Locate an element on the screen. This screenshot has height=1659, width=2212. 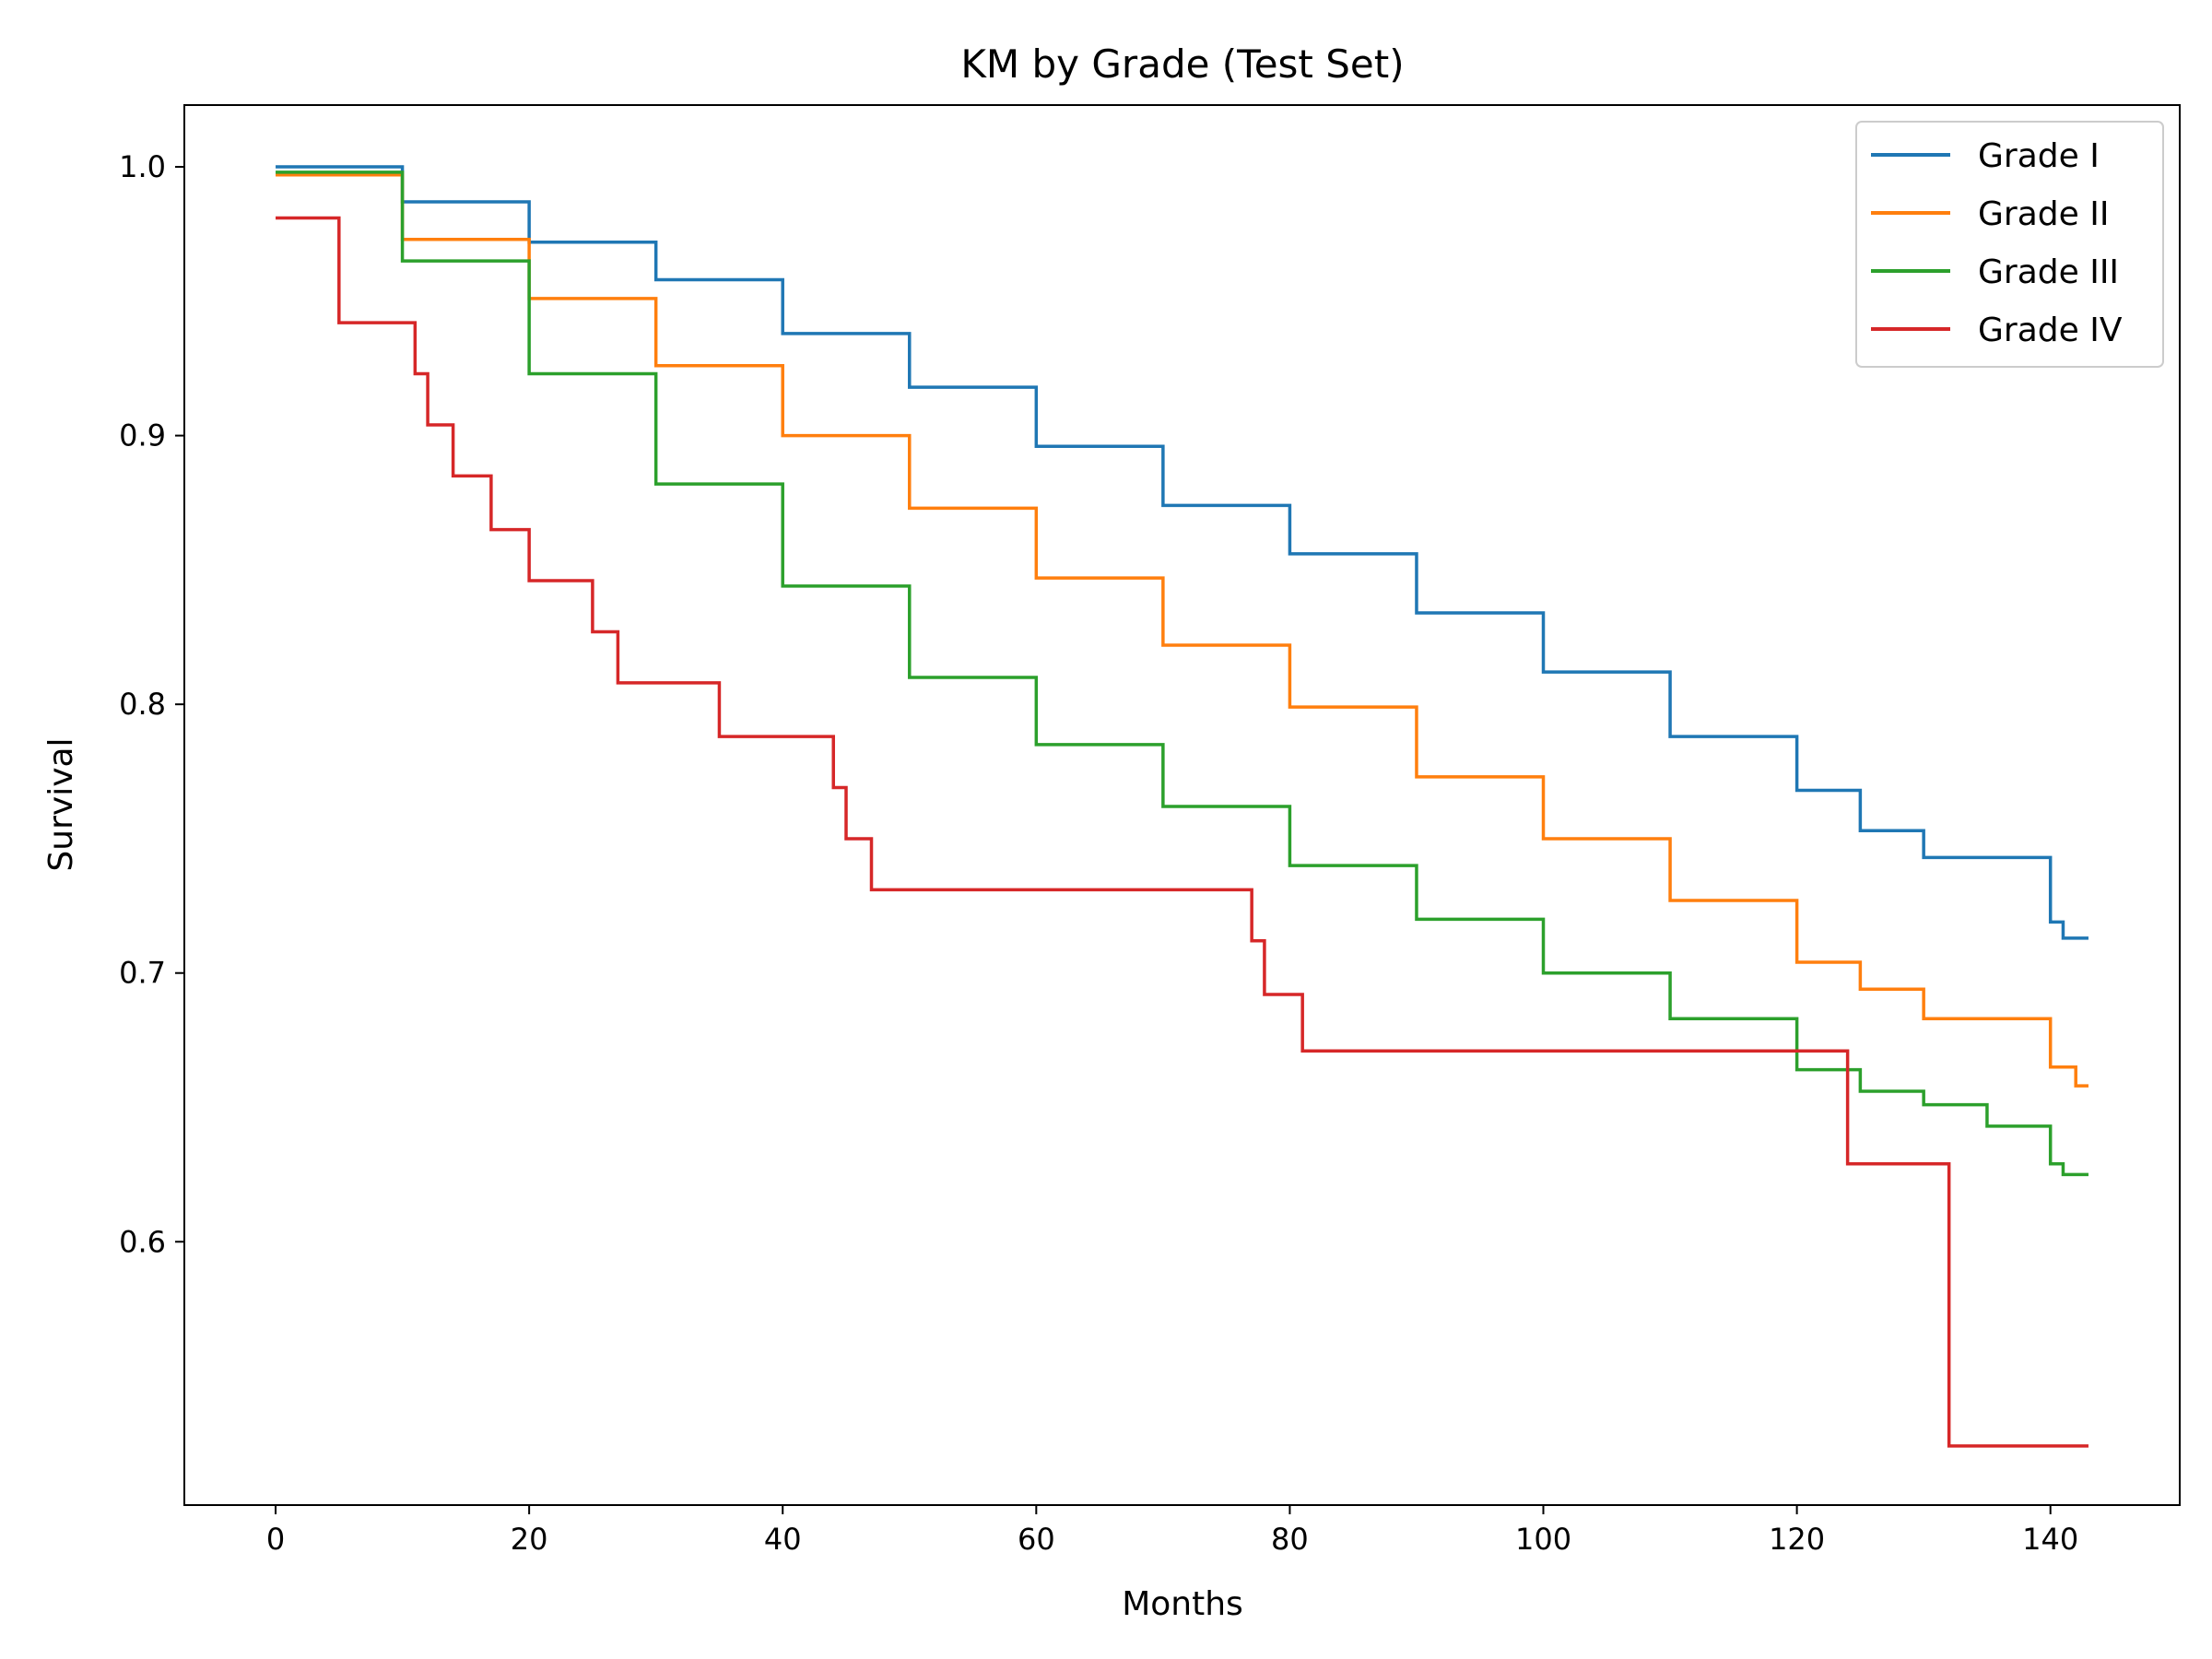
x-tick-label: 120 is located at coordinates (1797, 1539).